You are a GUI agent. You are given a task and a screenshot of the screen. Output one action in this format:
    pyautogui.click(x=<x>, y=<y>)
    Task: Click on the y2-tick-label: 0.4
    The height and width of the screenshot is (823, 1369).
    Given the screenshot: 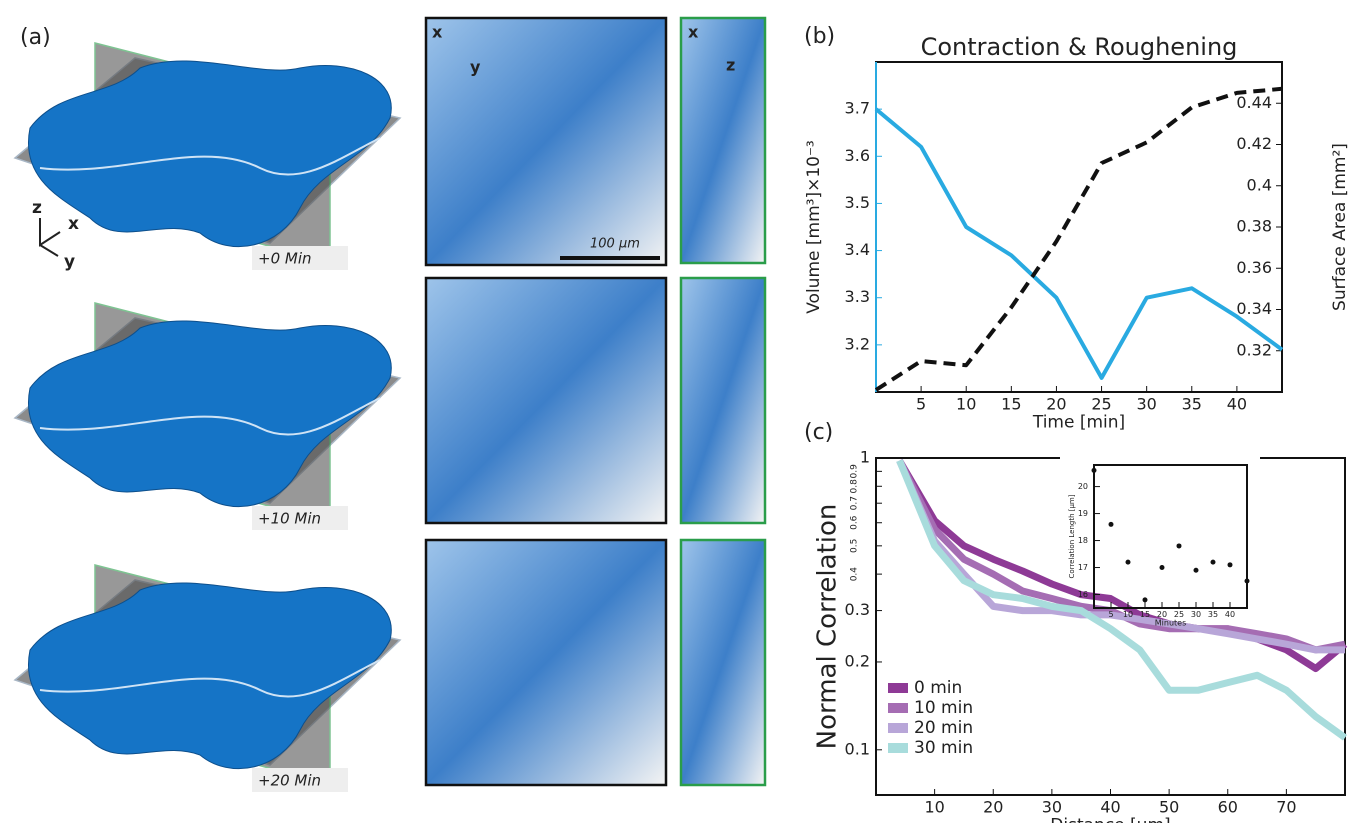 What is the action you would take?
    pyautogui.click(x=1259, y=184)
    